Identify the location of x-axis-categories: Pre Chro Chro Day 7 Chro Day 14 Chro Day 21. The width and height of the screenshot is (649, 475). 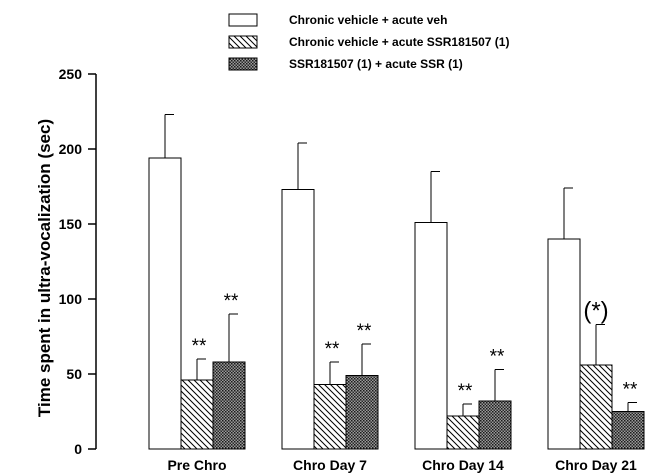
(402, 465).